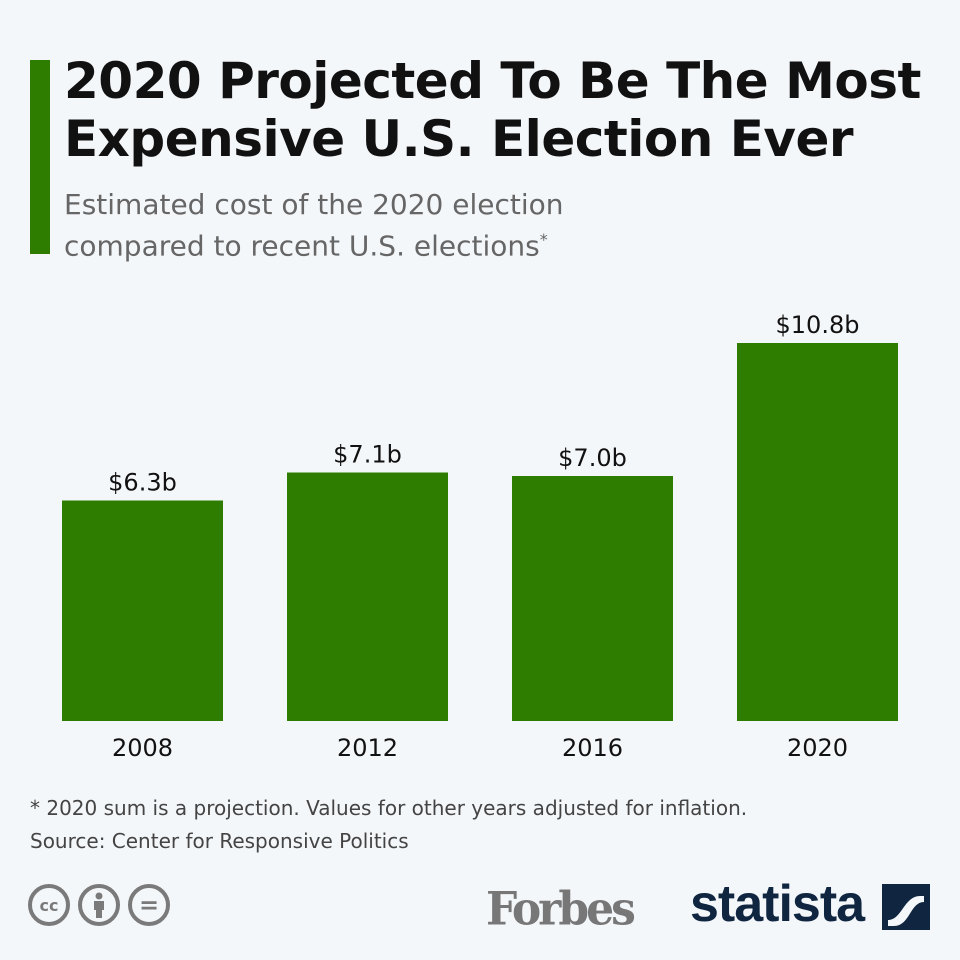 This screenshot has width=960, height=960. I want to click on attribution-icon, so click(99, 905).